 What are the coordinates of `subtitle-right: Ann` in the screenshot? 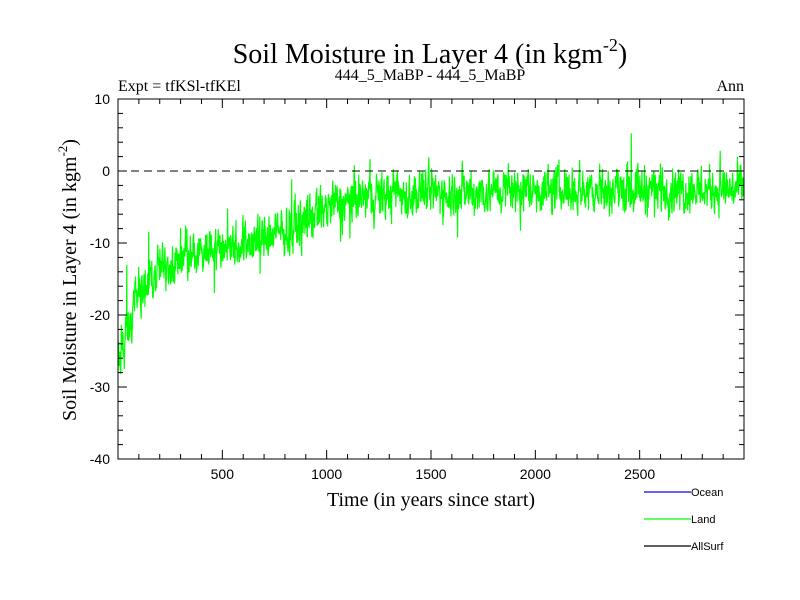 It's located at (730, 86).